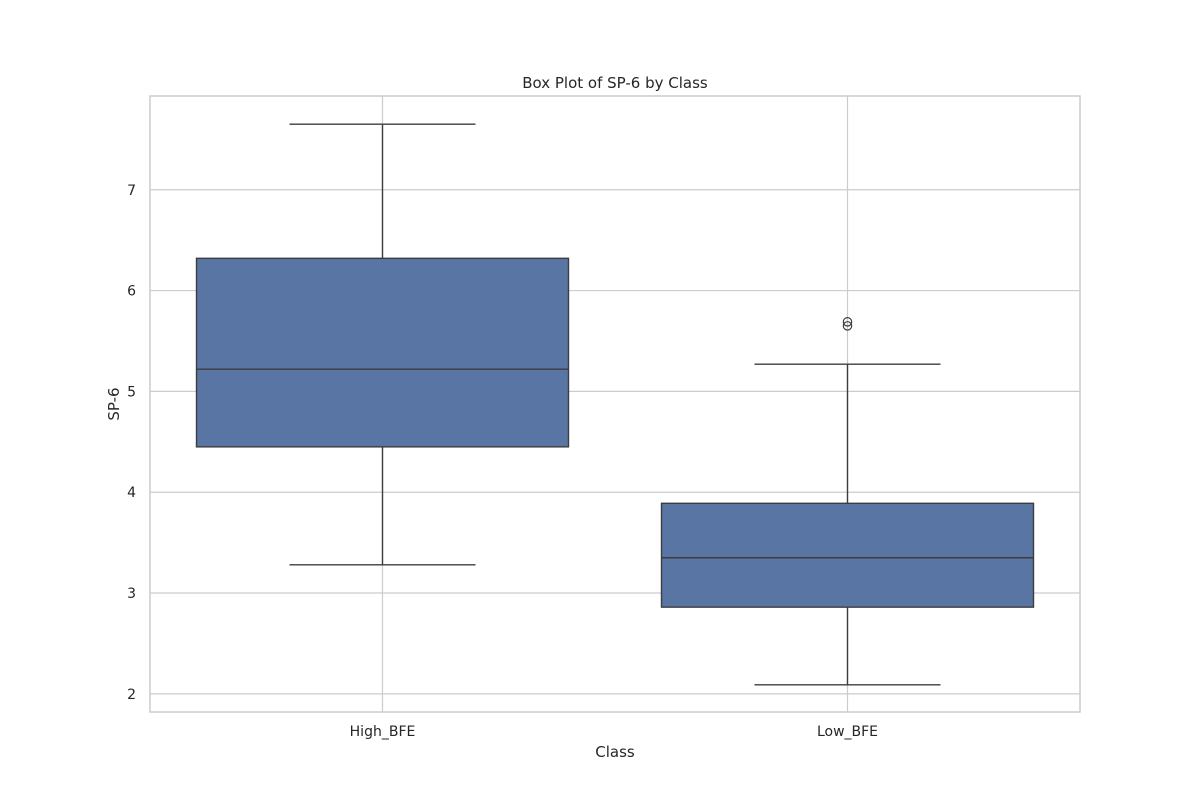 This screenshot has height=800, width=1200. I want to click on y-tick-label: 7, so click(131, 191).